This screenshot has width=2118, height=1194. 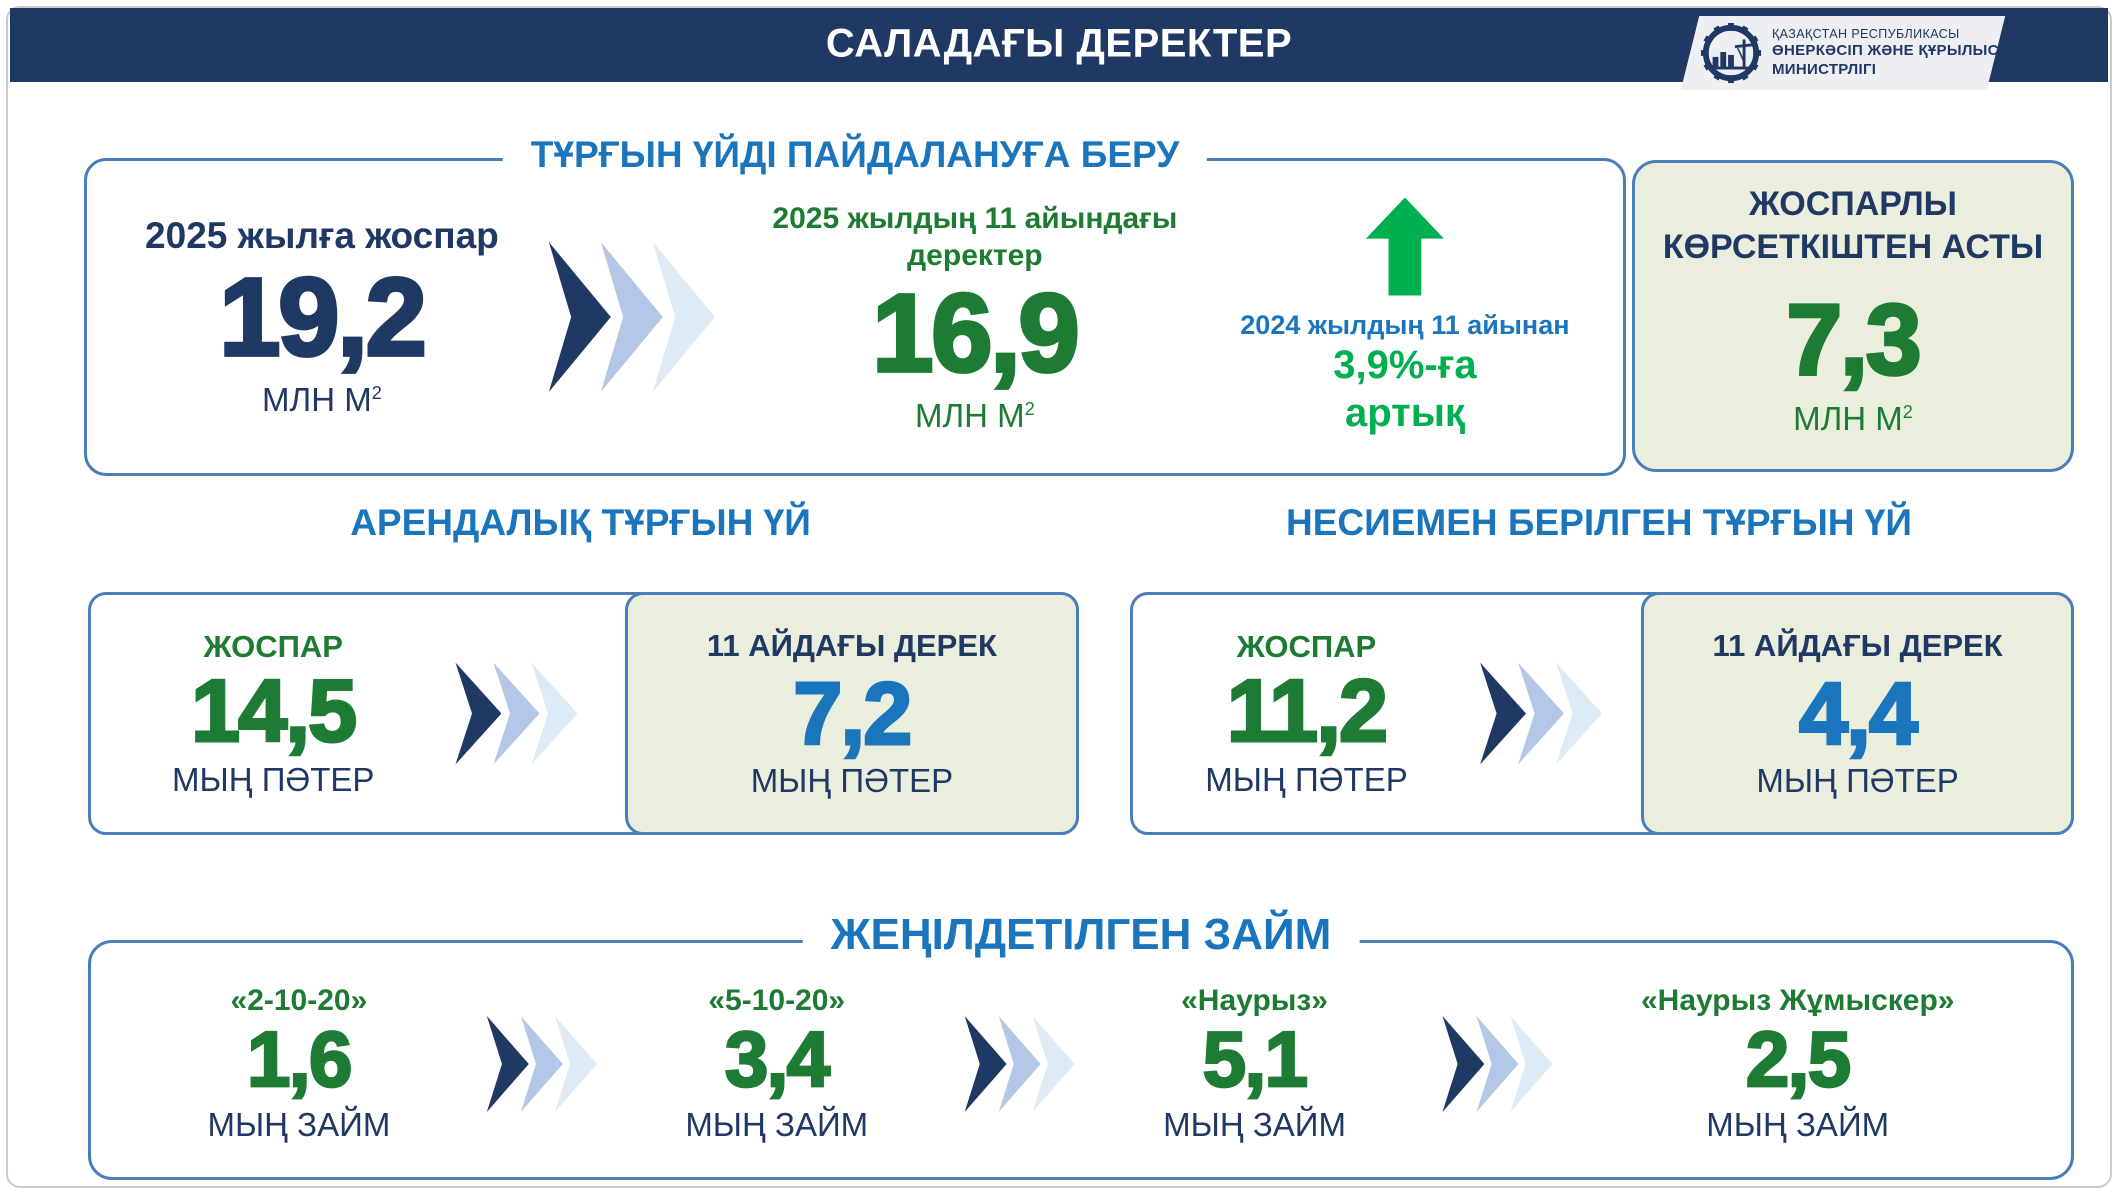 I want to click on loan-stat: «2-10-20» 1,6 МЫҢ ЗАЙМ, so click(x=298, y=1064).